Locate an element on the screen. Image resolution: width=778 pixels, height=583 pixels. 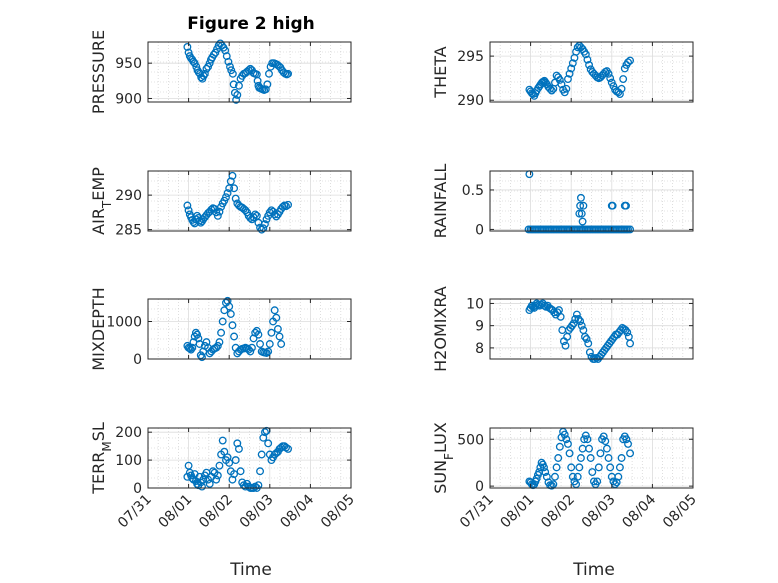
y-axis-label-part: LUX is located at coordinates (440, 437).